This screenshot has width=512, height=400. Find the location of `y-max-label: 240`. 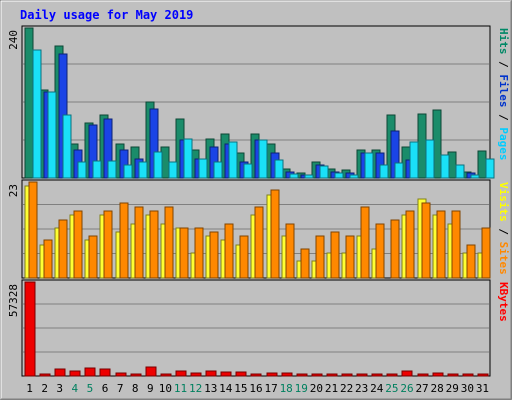

y-max-label: 240 is located at coordinates (13, 40).